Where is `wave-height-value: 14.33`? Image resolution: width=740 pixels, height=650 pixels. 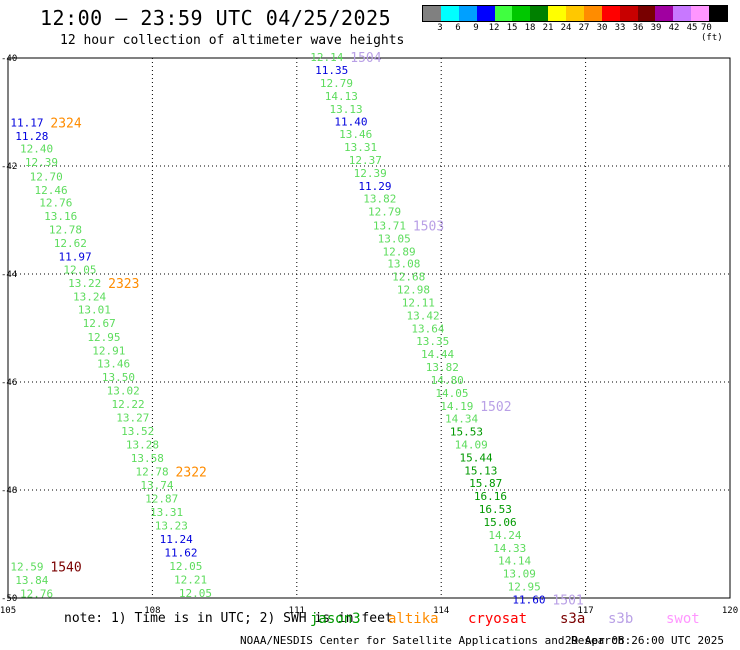 wave-height-value: 14.33 is located at coordinates (509, 548).